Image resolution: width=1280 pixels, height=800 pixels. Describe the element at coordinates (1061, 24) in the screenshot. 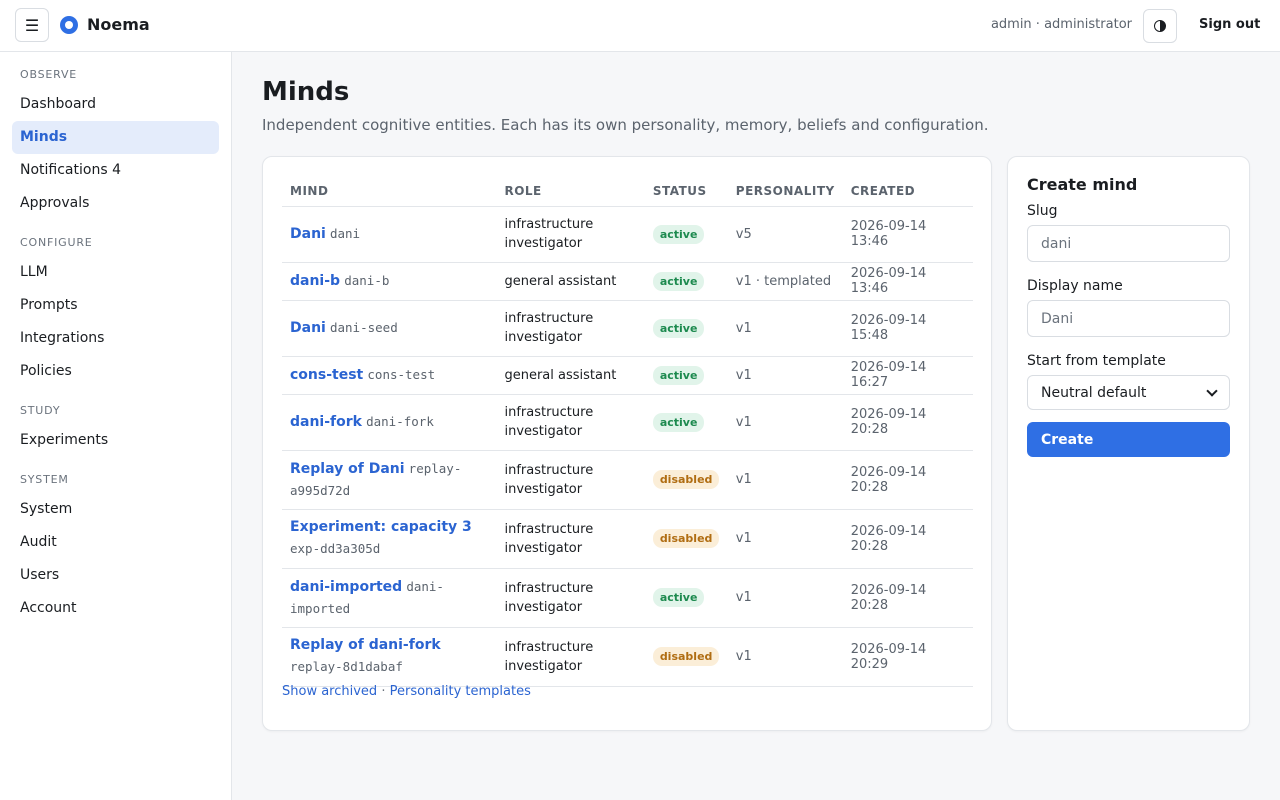

I see `current-user: admin · administrator` at that location.